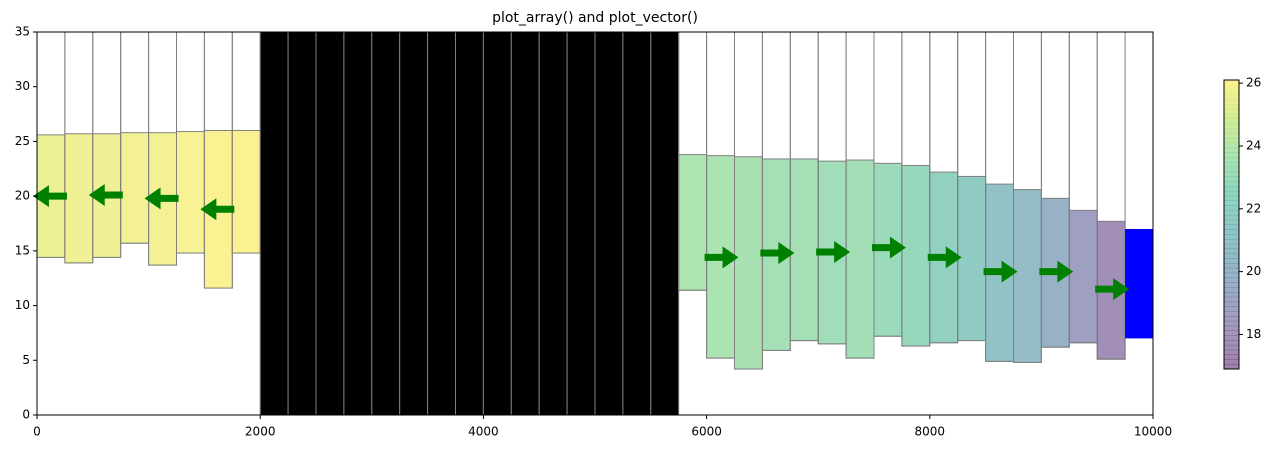  Describe the element at coordinates (22, 141) in the screenshot. I see `y-tick-label: 25` at that location.